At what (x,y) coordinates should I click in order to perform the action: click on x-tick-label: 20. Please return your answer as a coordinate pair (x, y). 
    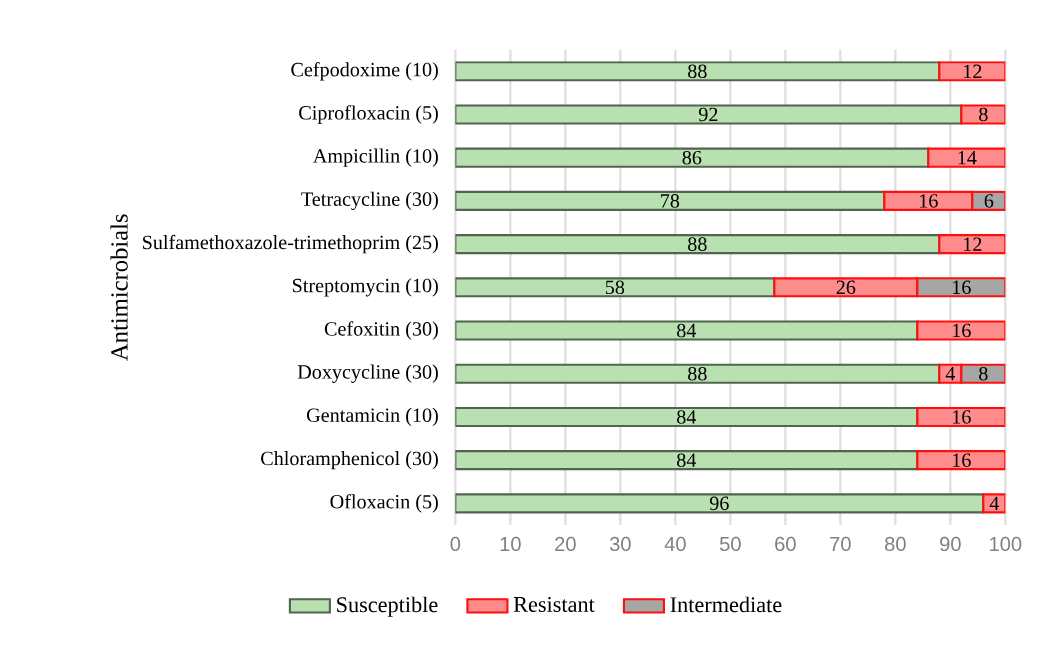
    Looking at the image, I should click on (565, 544).